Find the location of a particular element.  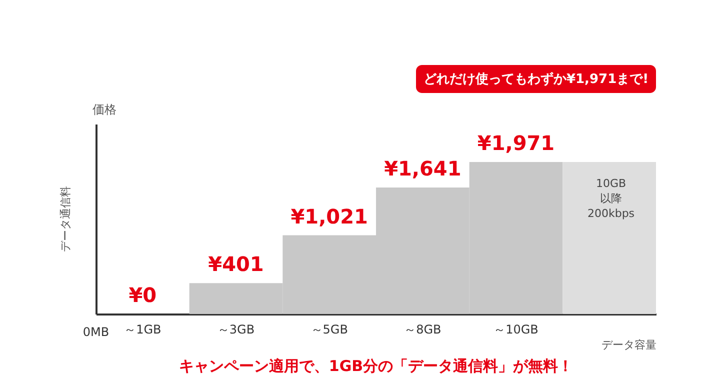

data-label: ¥0 is located at coordinates (142, 295).